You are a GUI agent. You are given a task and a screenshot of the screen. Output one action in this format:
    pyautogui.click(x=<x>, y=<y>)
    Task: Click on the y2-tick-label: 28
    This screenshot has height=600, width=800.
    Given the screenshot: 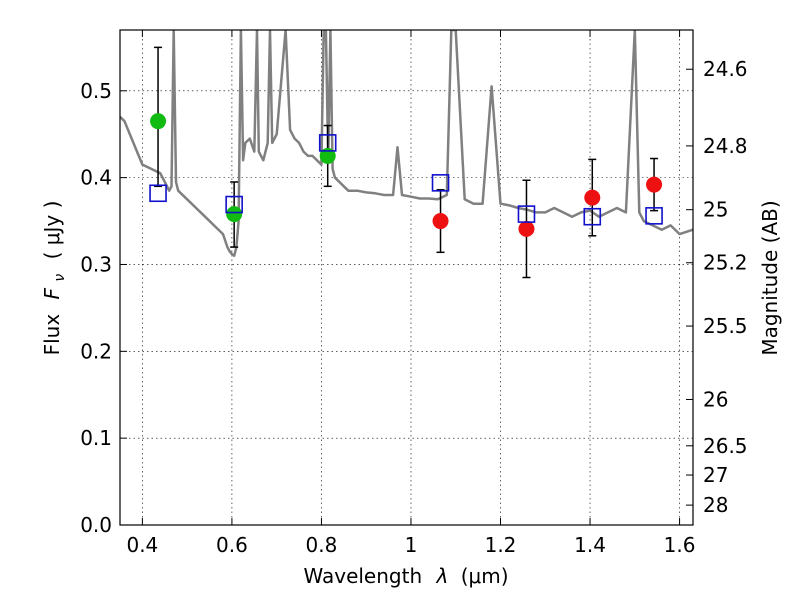 What is the action you would take?
    pyautogui.click(x=715, y=505)
    